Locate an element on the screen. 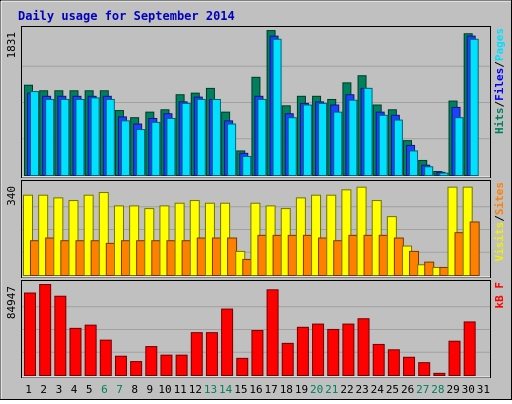 The height and width of the screenshot is (404, 512). legend-pages: Pages is located at coordinates (499, 44).